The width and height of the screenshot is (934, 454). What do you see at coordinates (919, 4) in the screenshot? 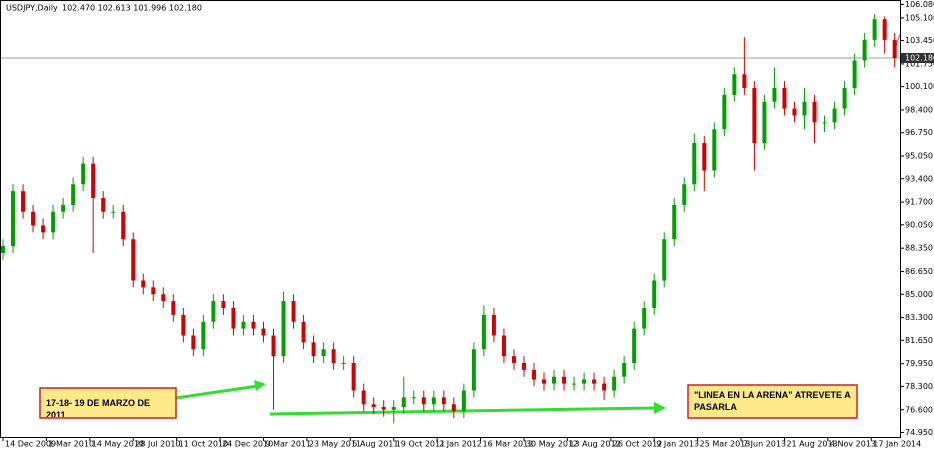
I see `y-tick-label: 106.080` at bounding box center [919, 4].